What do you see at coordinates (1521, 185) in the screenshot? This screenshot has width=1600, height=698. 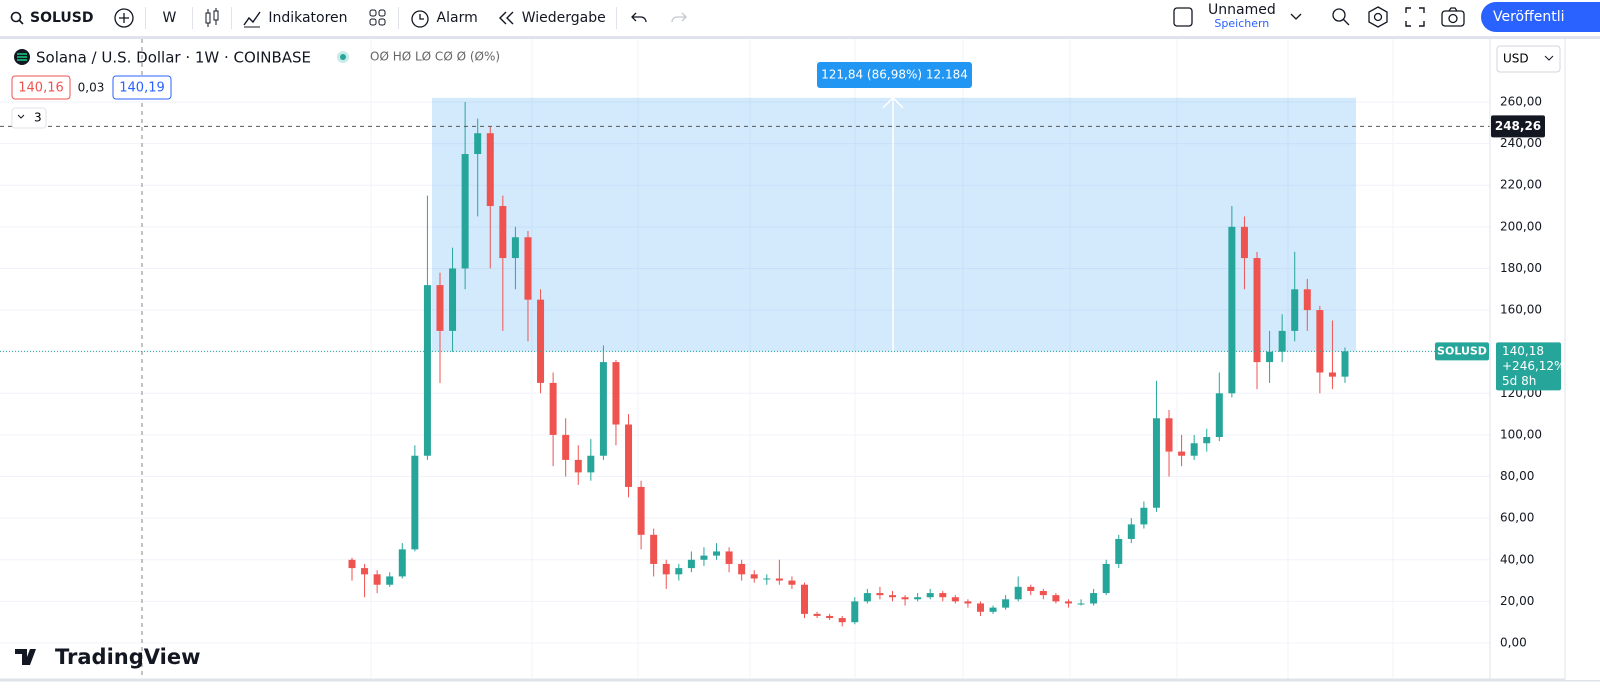 I see `y-tick-label: 220,00` at bounding box center [1521, 185].